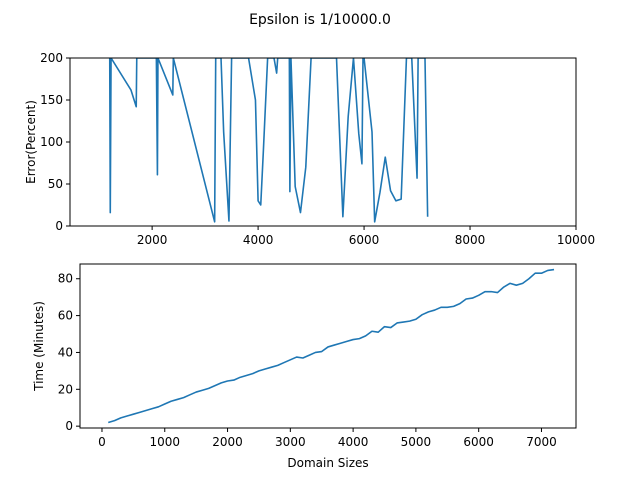 This screenshot has height=480, width=640. Describe the element at coordinates (102, 442) in the screenshot. I see `time-x-tick-label: 0` at that location.